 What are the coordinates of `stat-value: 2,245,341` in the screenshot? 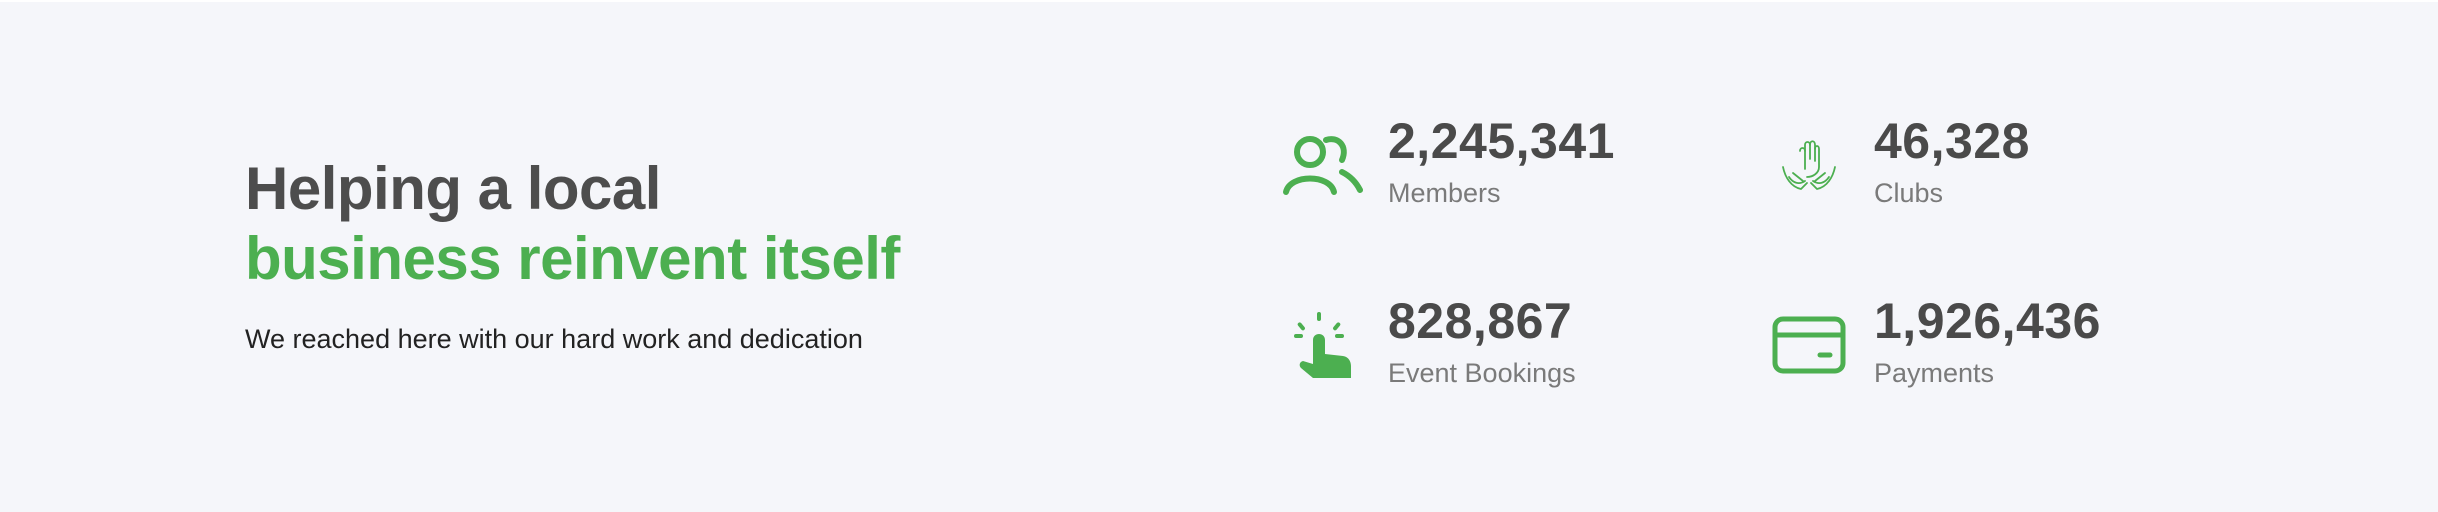 It's located at (1501, 141).